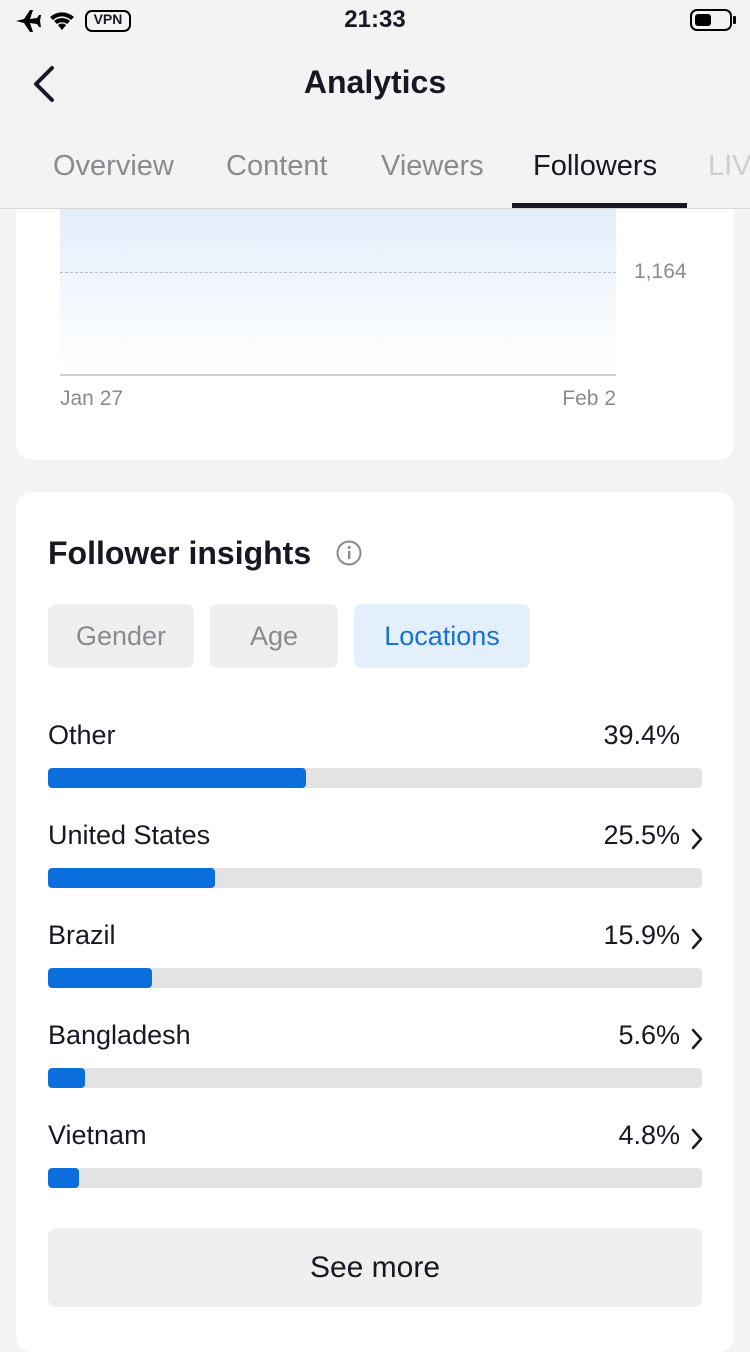 This screenshot has width=750, height=1352. Describe the element at coordinates (729, 166) in the screenshot. I see `tab: LIVE` at that location.